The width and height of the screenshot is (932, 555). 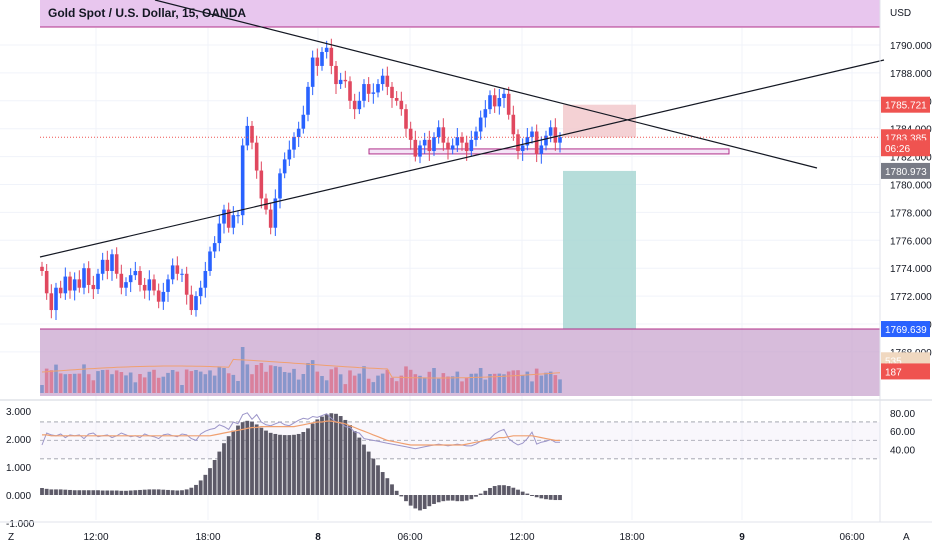 What do you see at coordinates (409, 537) in the screenshot?
I see `time-tick-label: 06:00` at bounding box center [409, 537].